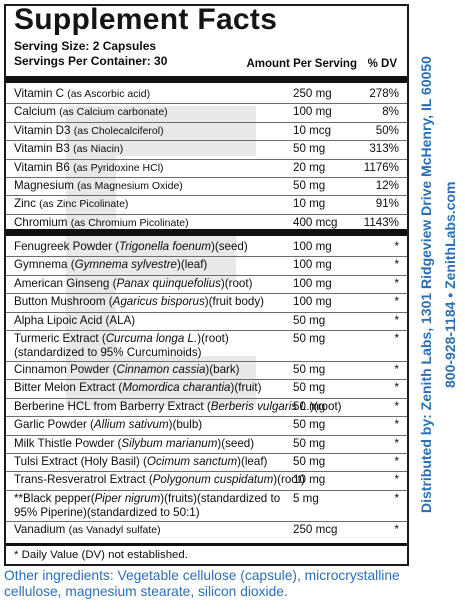 The image size is (465, 609). Describe the element at coordinates (82, 94) in the screenshot. I see `nutrient-name: Vitamin C (as Ascorbic acid)` at that location.